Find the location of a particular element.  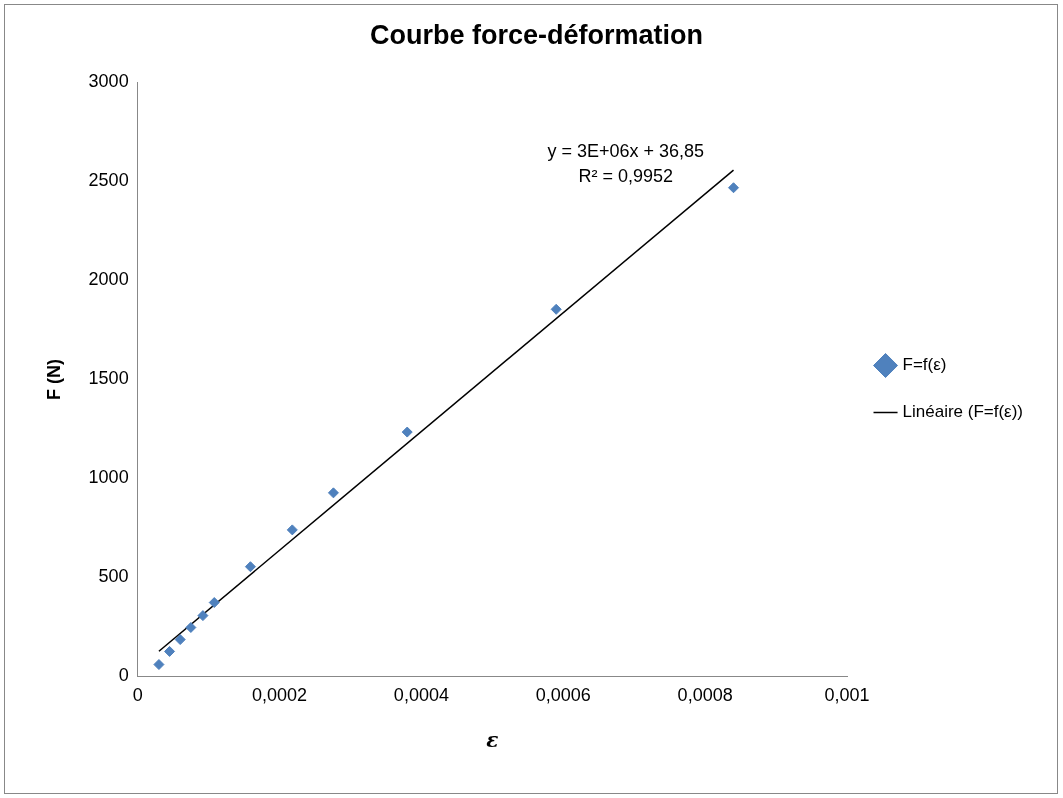

x-tick-label: 0,0008 is located at coordinates (705, 695).